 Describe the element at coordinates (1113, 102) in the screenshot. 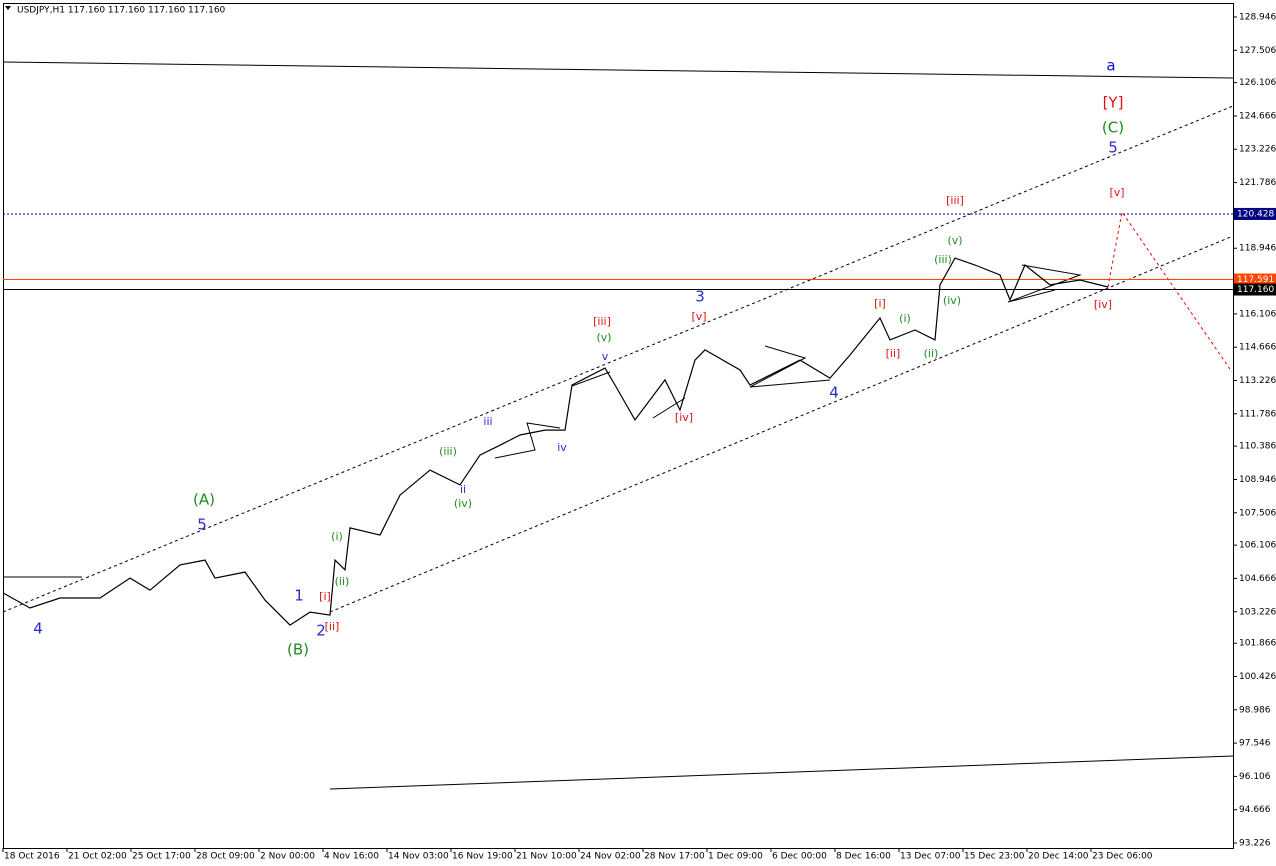

I see `wave-label: [Y]` at that location.